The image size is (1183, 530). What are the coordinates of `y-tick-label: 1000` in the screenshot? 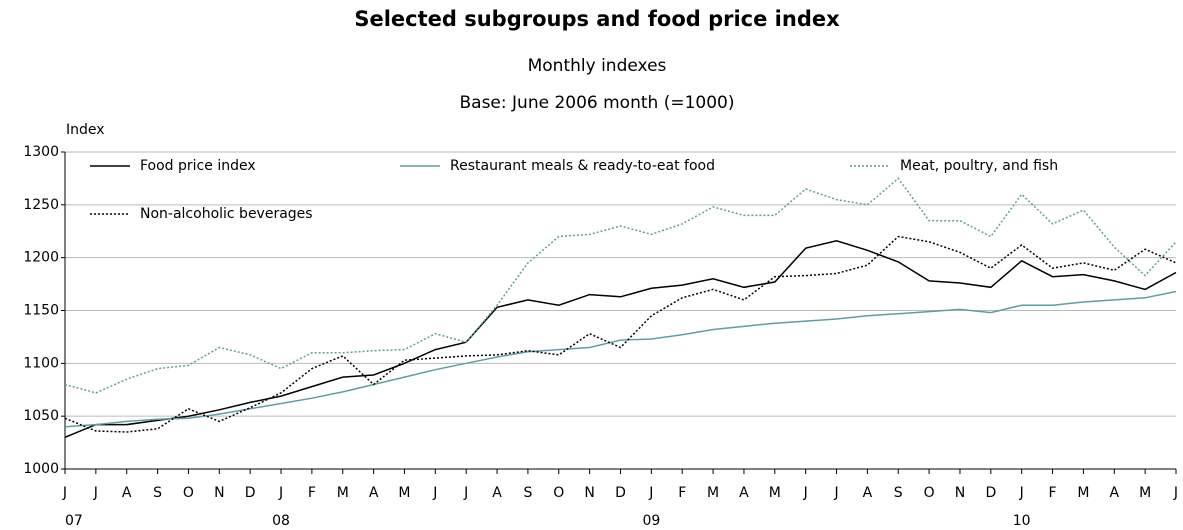 It's located at (41, 469).